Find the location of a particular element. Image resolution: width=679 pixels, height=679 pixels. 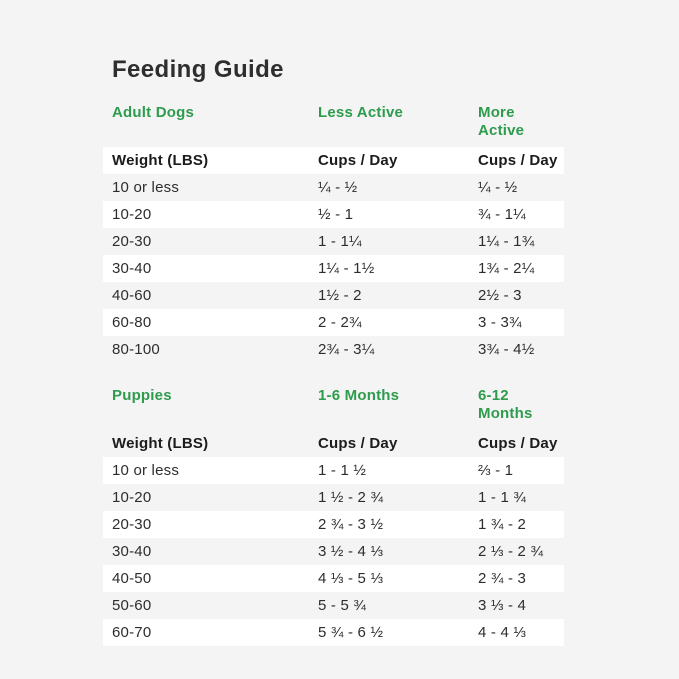

cups-less-active: ½ - 1 is located at coordinates (336, 214).